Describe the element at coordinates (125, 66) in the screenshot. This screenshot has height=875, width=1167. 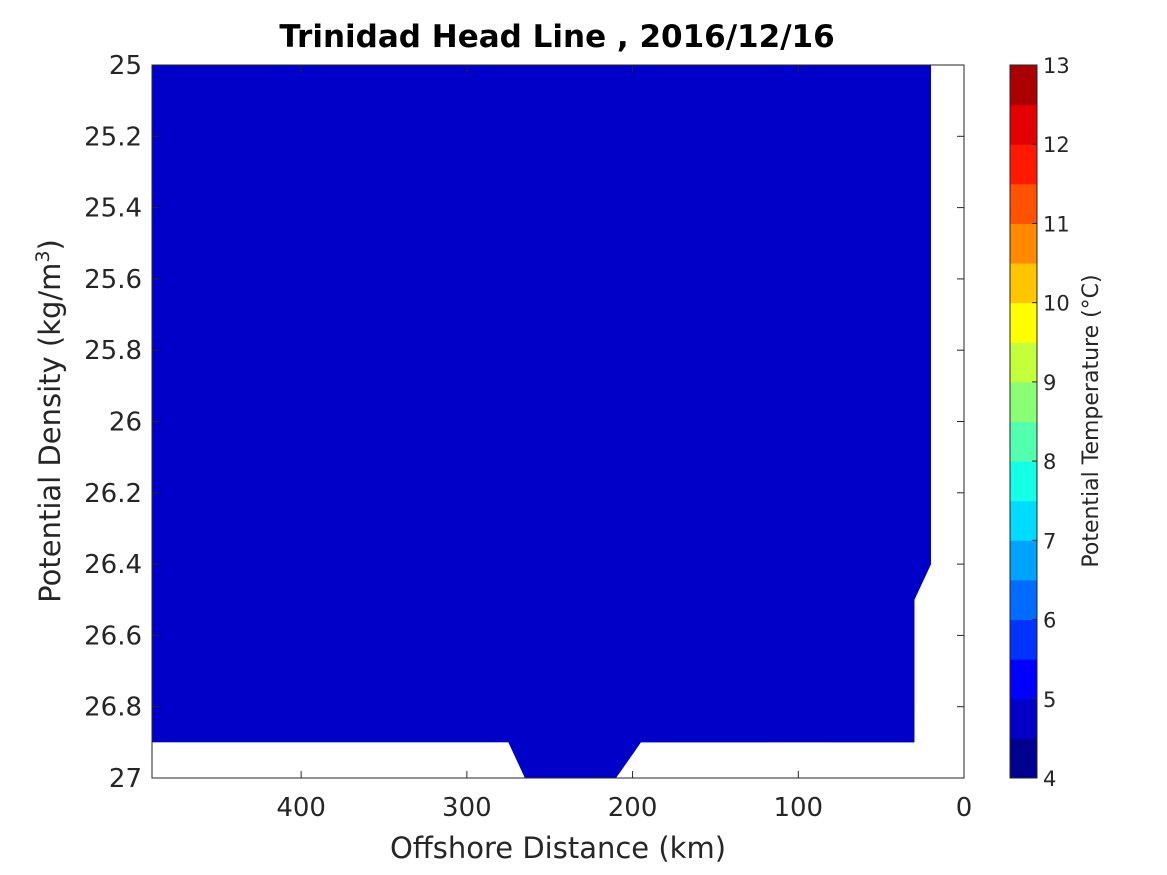
I see `y-tick-label: 25` at that location.